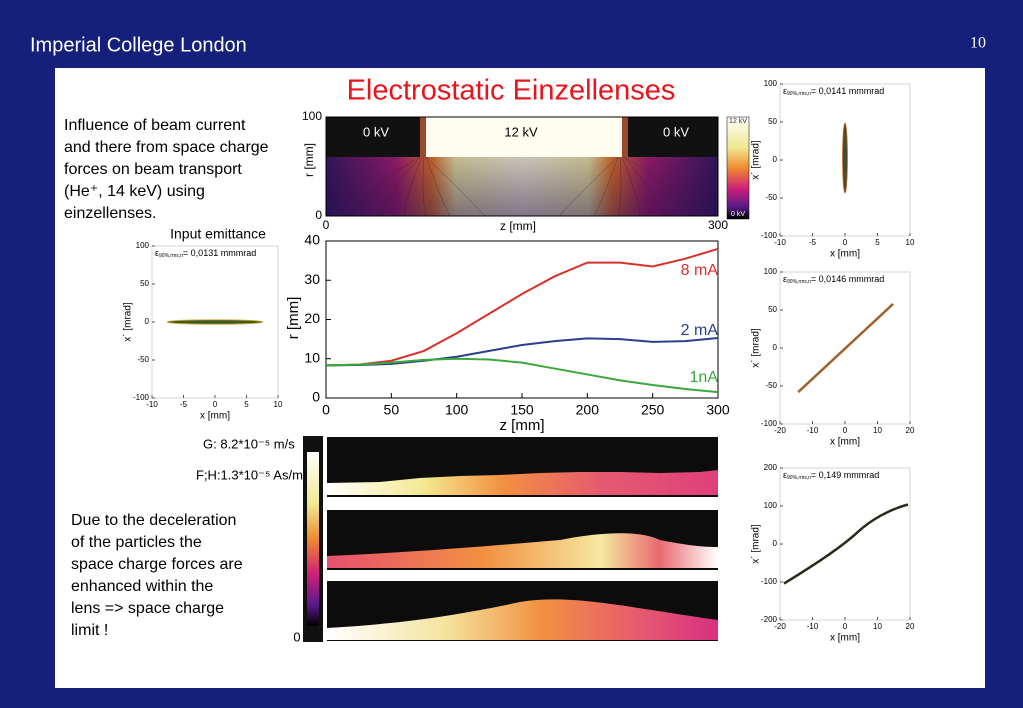 This screenshot has width=1023, height=708. I want to click on intro-line: einzellenses., so click(110, 213).